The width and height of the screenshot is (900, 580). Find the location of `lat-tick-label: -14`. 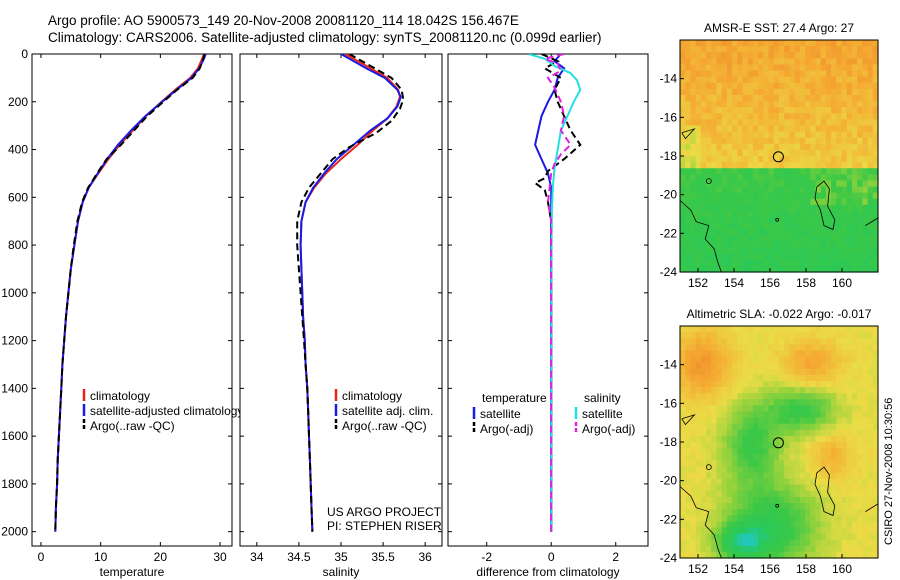

lat-tick-label: -14 is located at coordinates (669, 365).